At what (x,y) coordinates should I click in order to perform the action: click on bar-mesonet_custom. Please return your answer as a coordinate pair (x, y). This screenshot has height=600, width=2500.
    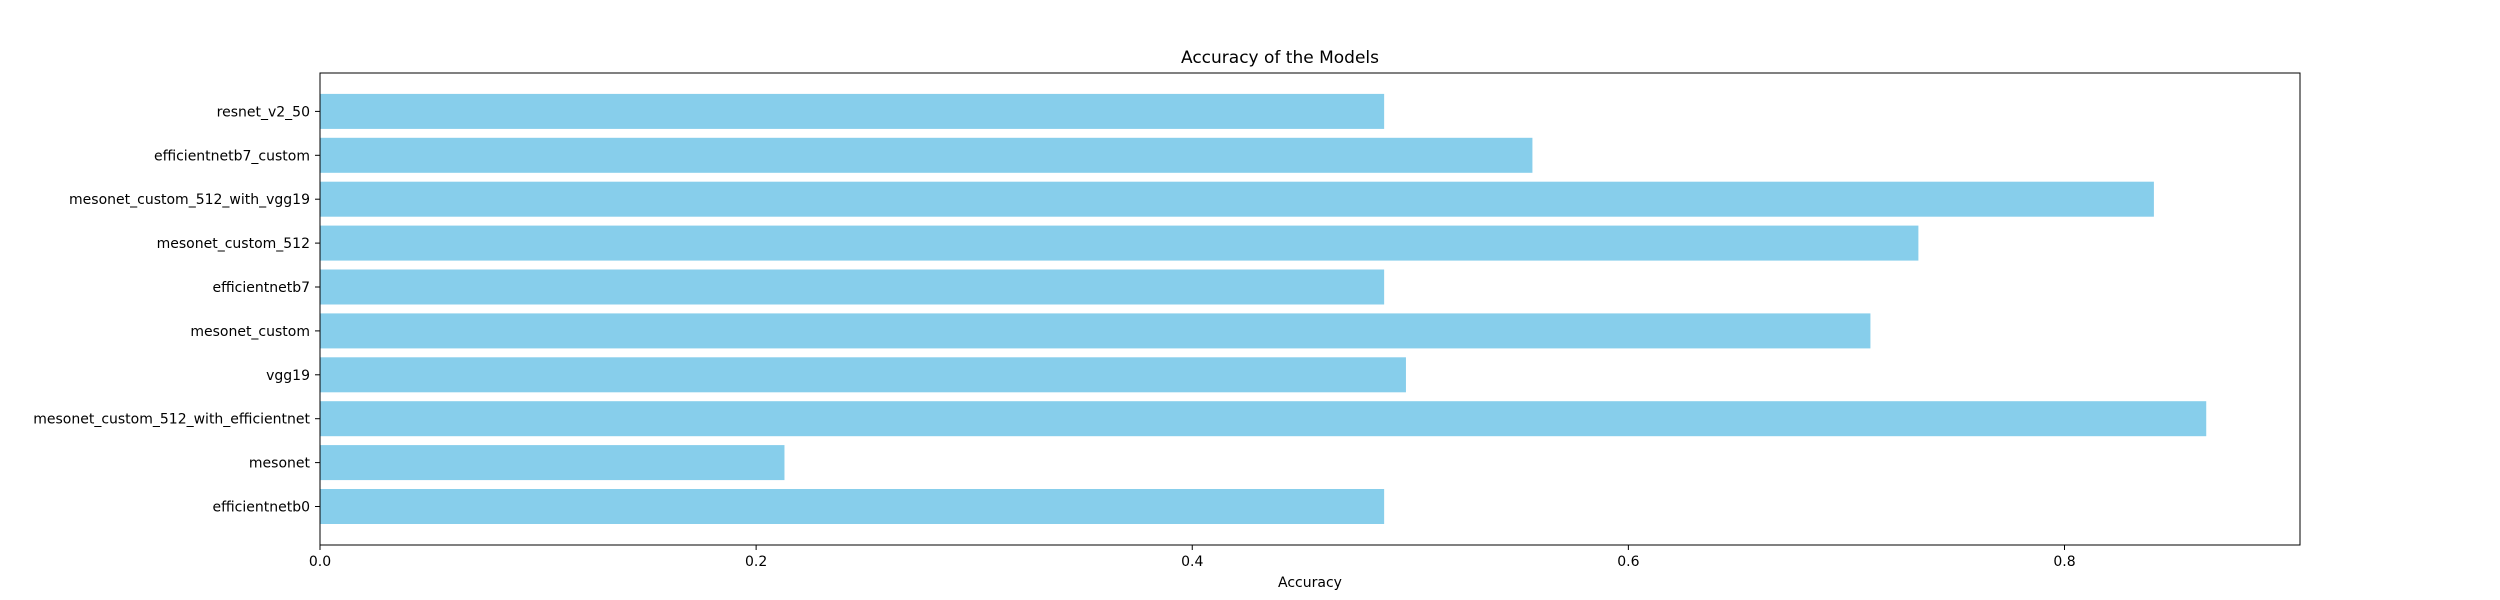
    Looking at the image, I should click on (1095, 331).